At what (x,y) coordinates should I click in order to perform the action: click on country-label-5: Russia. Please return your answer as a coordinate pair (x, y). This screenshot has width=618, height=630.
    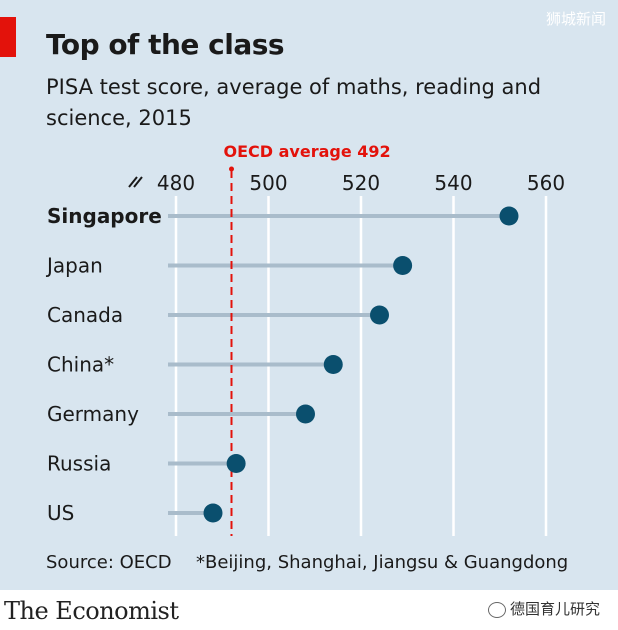
    Looking at the image, I should click on (79, 464).